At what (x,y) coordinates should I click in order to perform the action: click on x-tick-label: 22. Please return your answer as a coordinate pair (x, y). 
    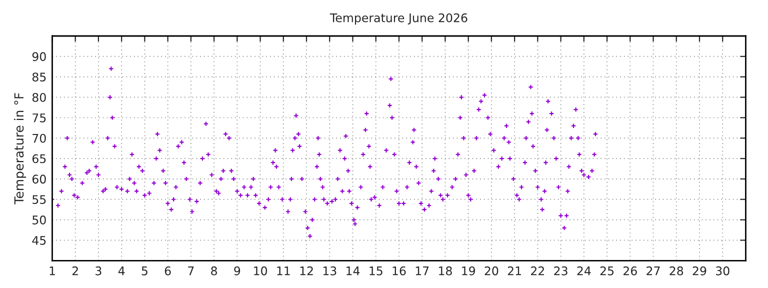
    Looking at the image, I should click on (537, 271).